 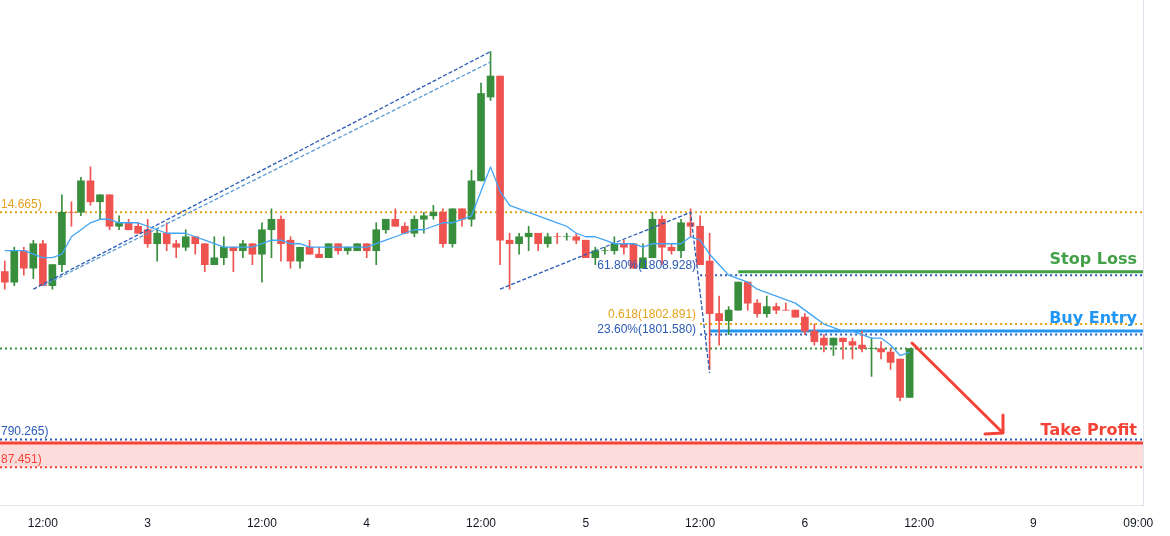 What do you see at coordinates (647, 329) in the screenshot?
I see `annotation: 23.60%(1801.580)` at bounding box center [647, 329].